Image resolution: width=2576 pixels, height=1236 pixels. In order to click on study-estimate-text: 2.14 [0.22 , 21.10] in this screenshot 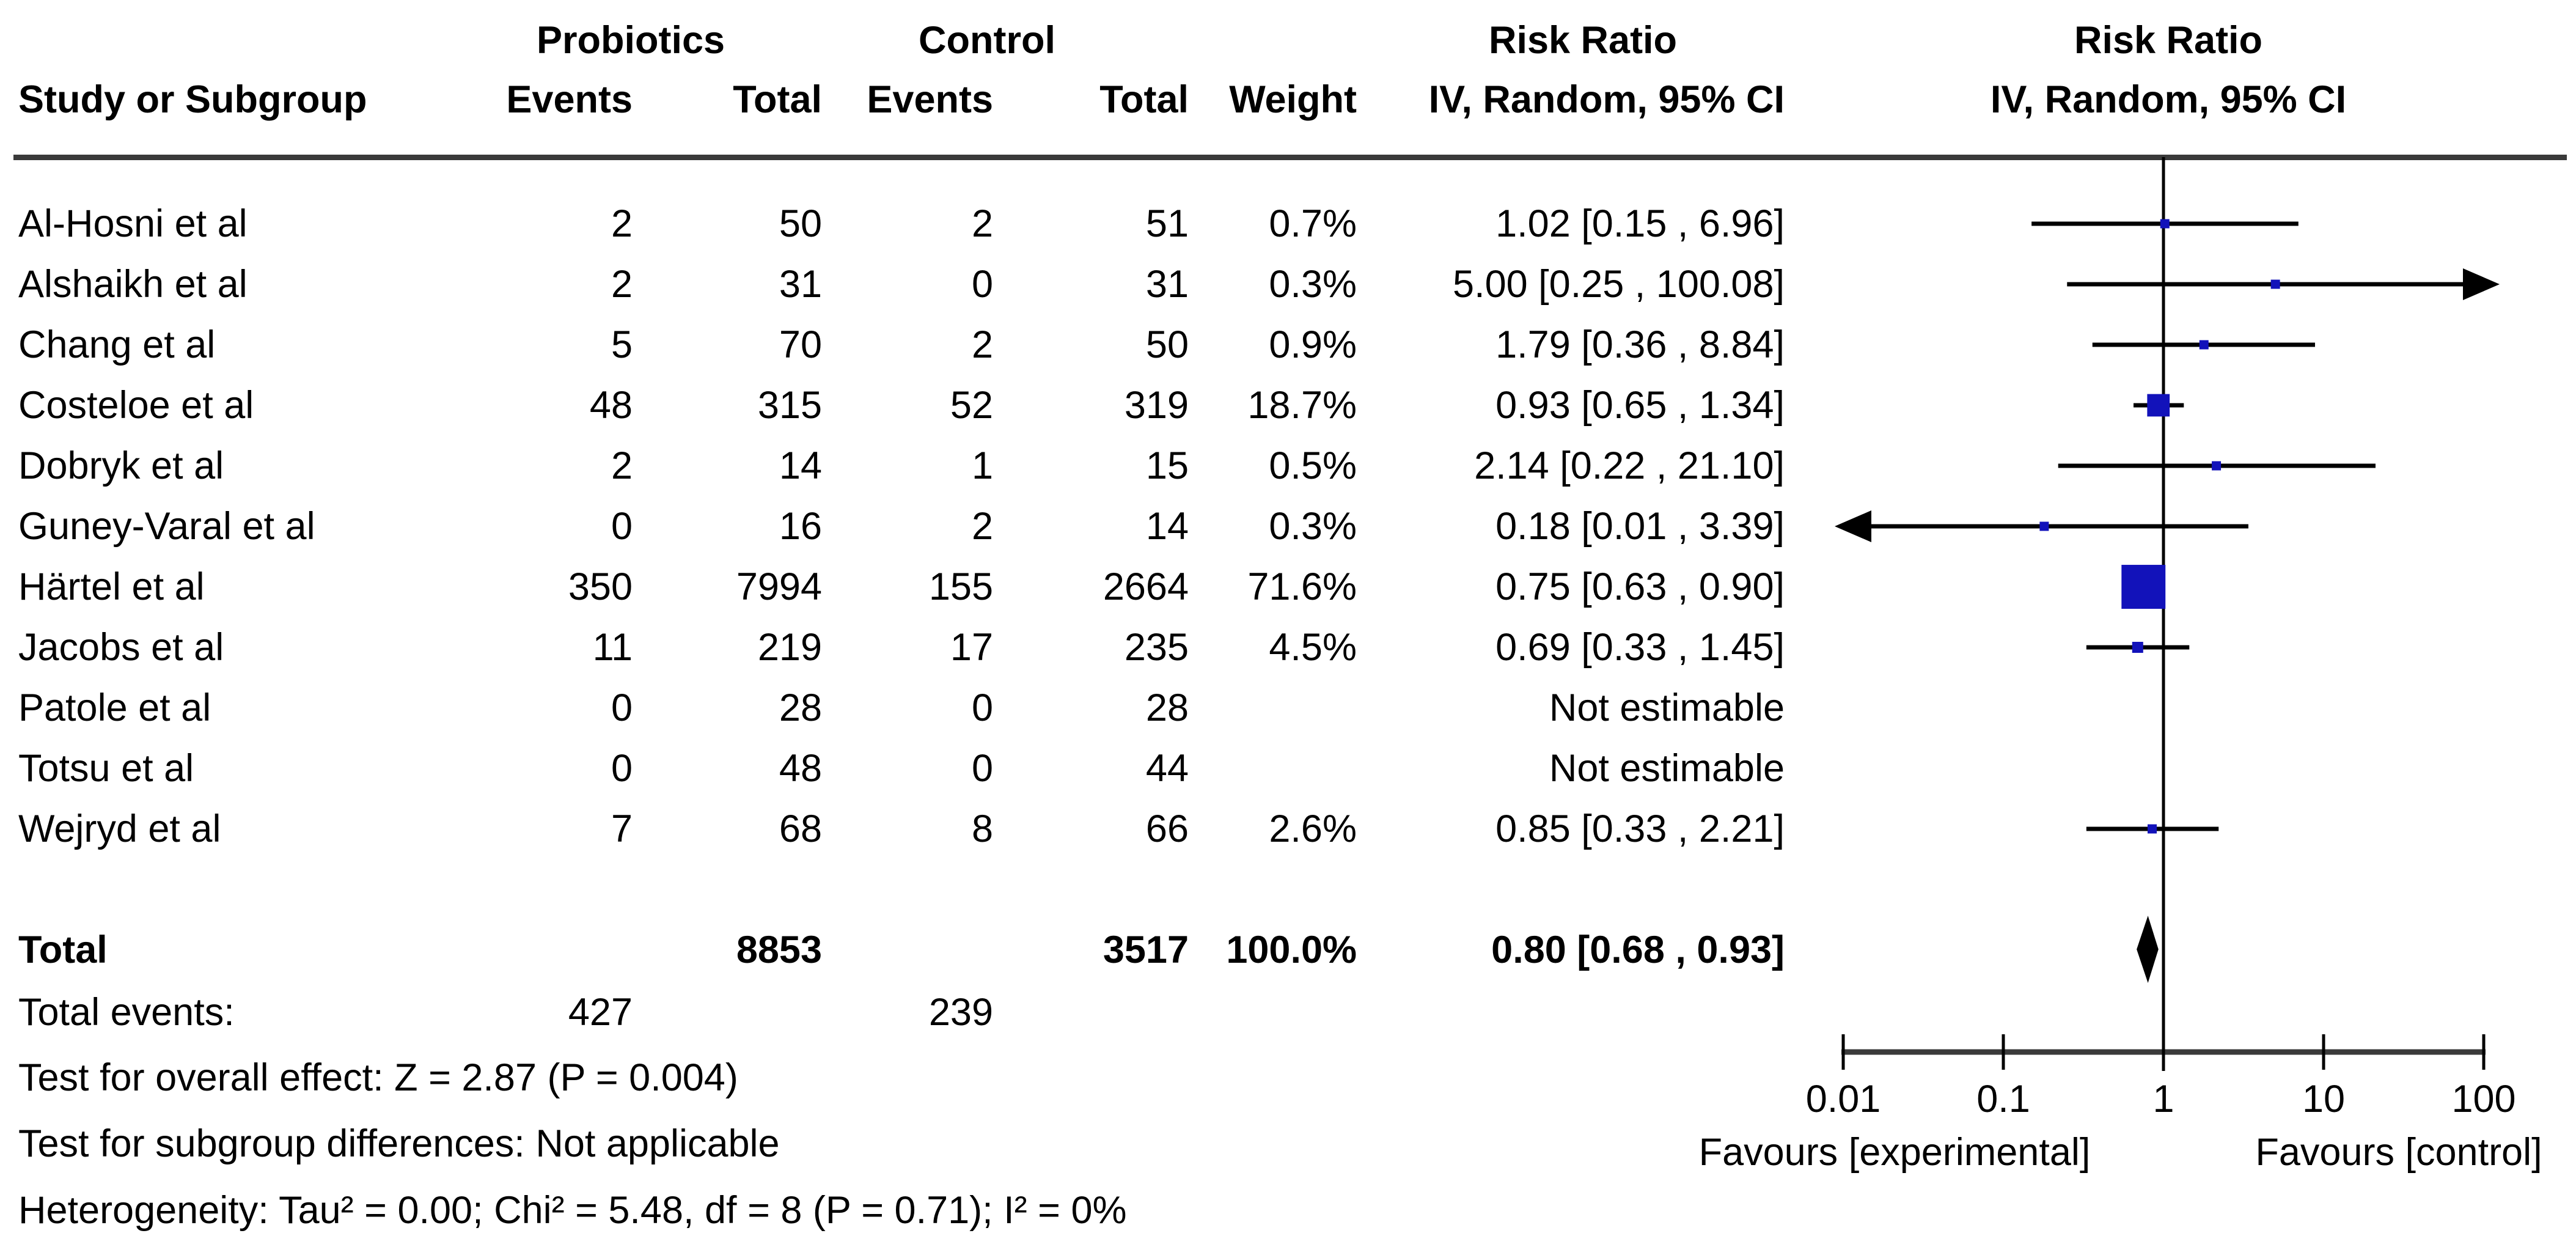, I will do `click(1629, 465)`.